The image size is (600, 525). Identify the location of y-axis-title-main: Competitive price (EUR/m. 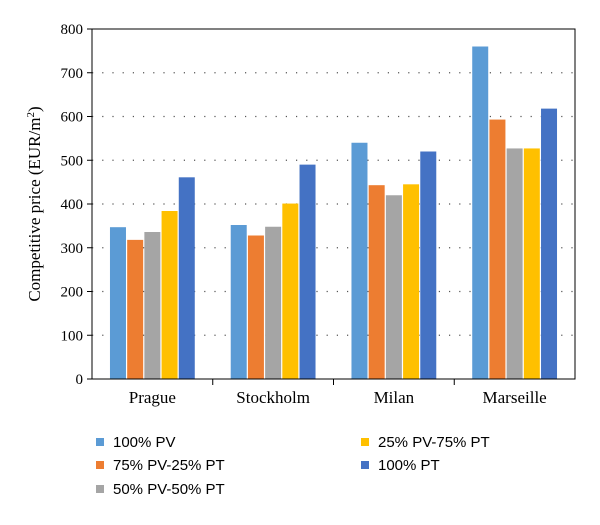
(34, 210).